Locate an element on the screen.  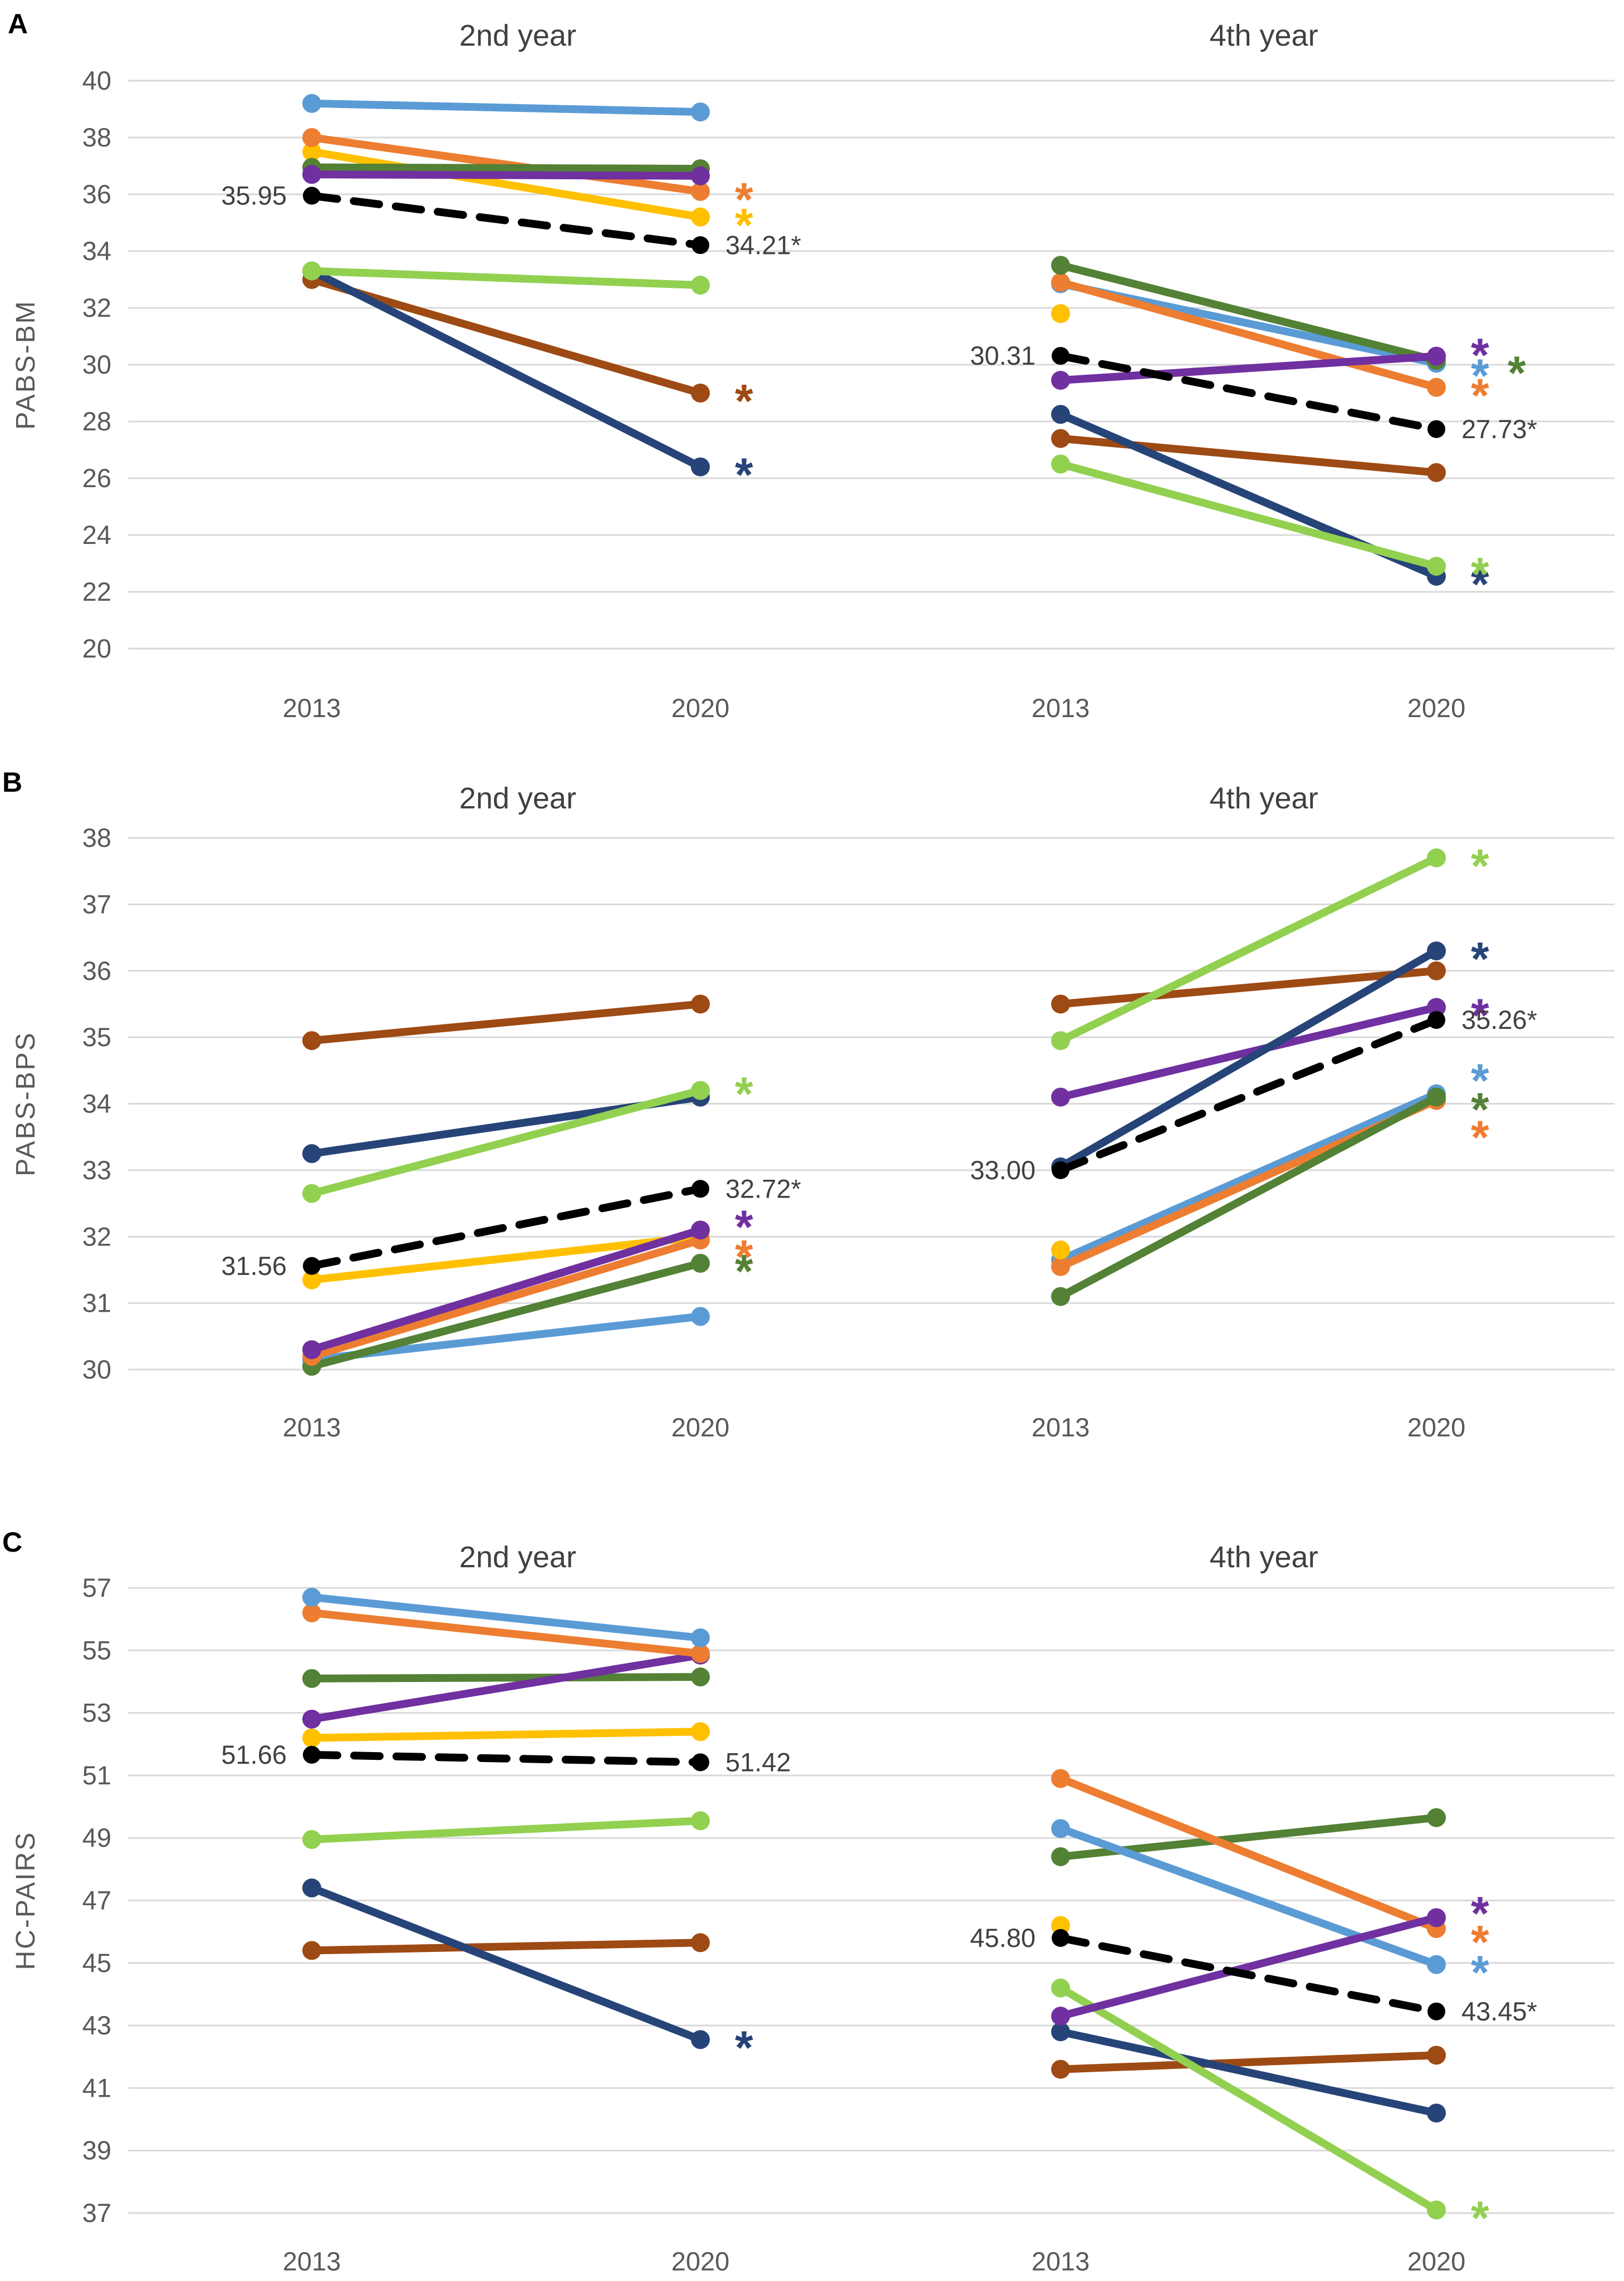
series-mean: 51.66 51.42 is located at coordinates (506, 1758).